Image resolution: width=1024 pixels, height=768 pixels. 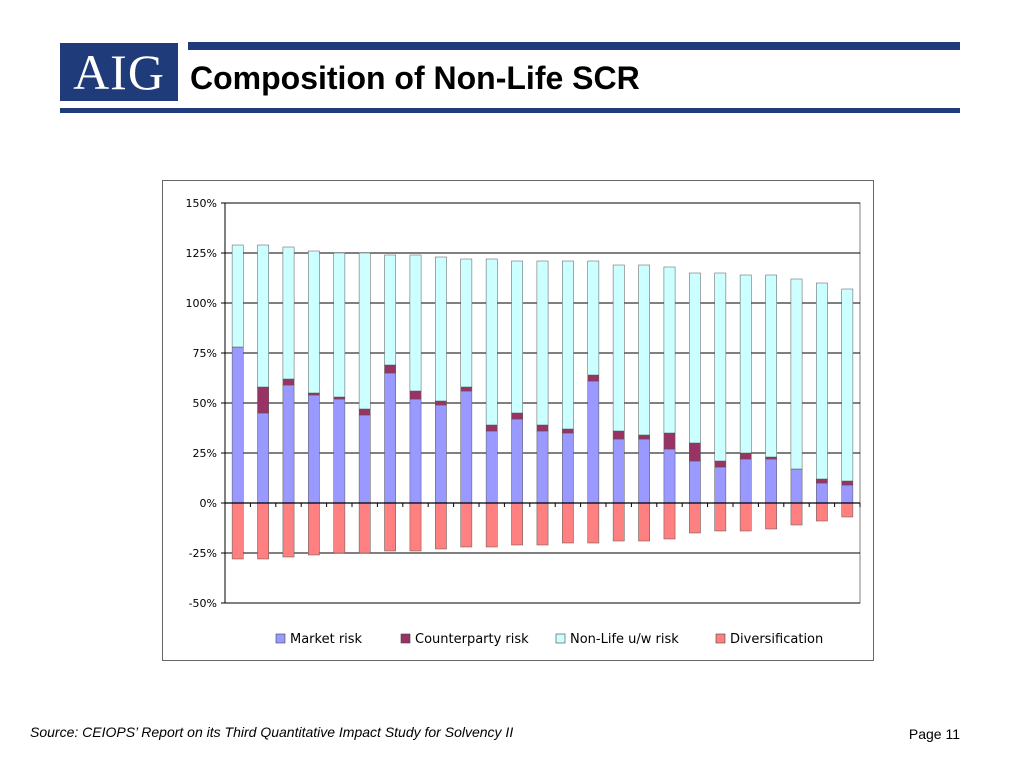 What do you see at coordinates (925, 734) in the screenshot?
I see `page-label: Page` at bounding box center [925, 734].